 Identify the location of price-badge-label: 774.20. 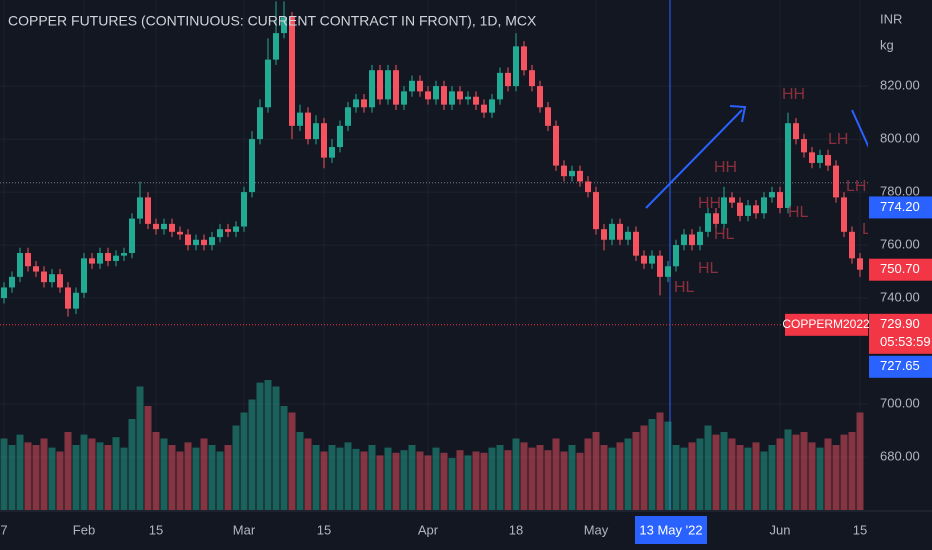
(900, 206).